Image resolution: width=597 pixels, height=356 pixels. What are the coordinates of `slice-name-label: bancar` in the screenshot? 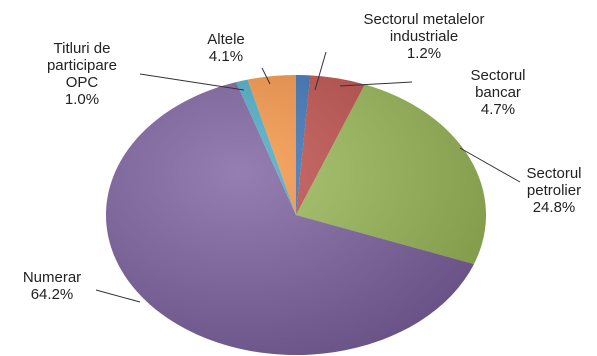 It's located at (498, 92).